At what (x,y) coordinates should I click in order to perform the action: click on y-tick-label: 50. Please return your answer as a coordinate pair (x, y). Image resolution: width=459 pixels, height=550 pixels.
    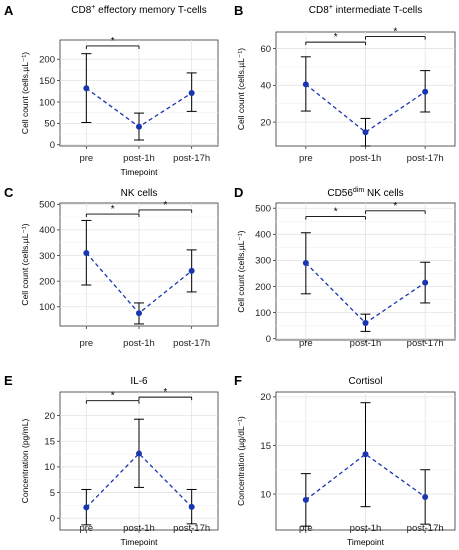
    Looking at the image, I should click on (49, 124).